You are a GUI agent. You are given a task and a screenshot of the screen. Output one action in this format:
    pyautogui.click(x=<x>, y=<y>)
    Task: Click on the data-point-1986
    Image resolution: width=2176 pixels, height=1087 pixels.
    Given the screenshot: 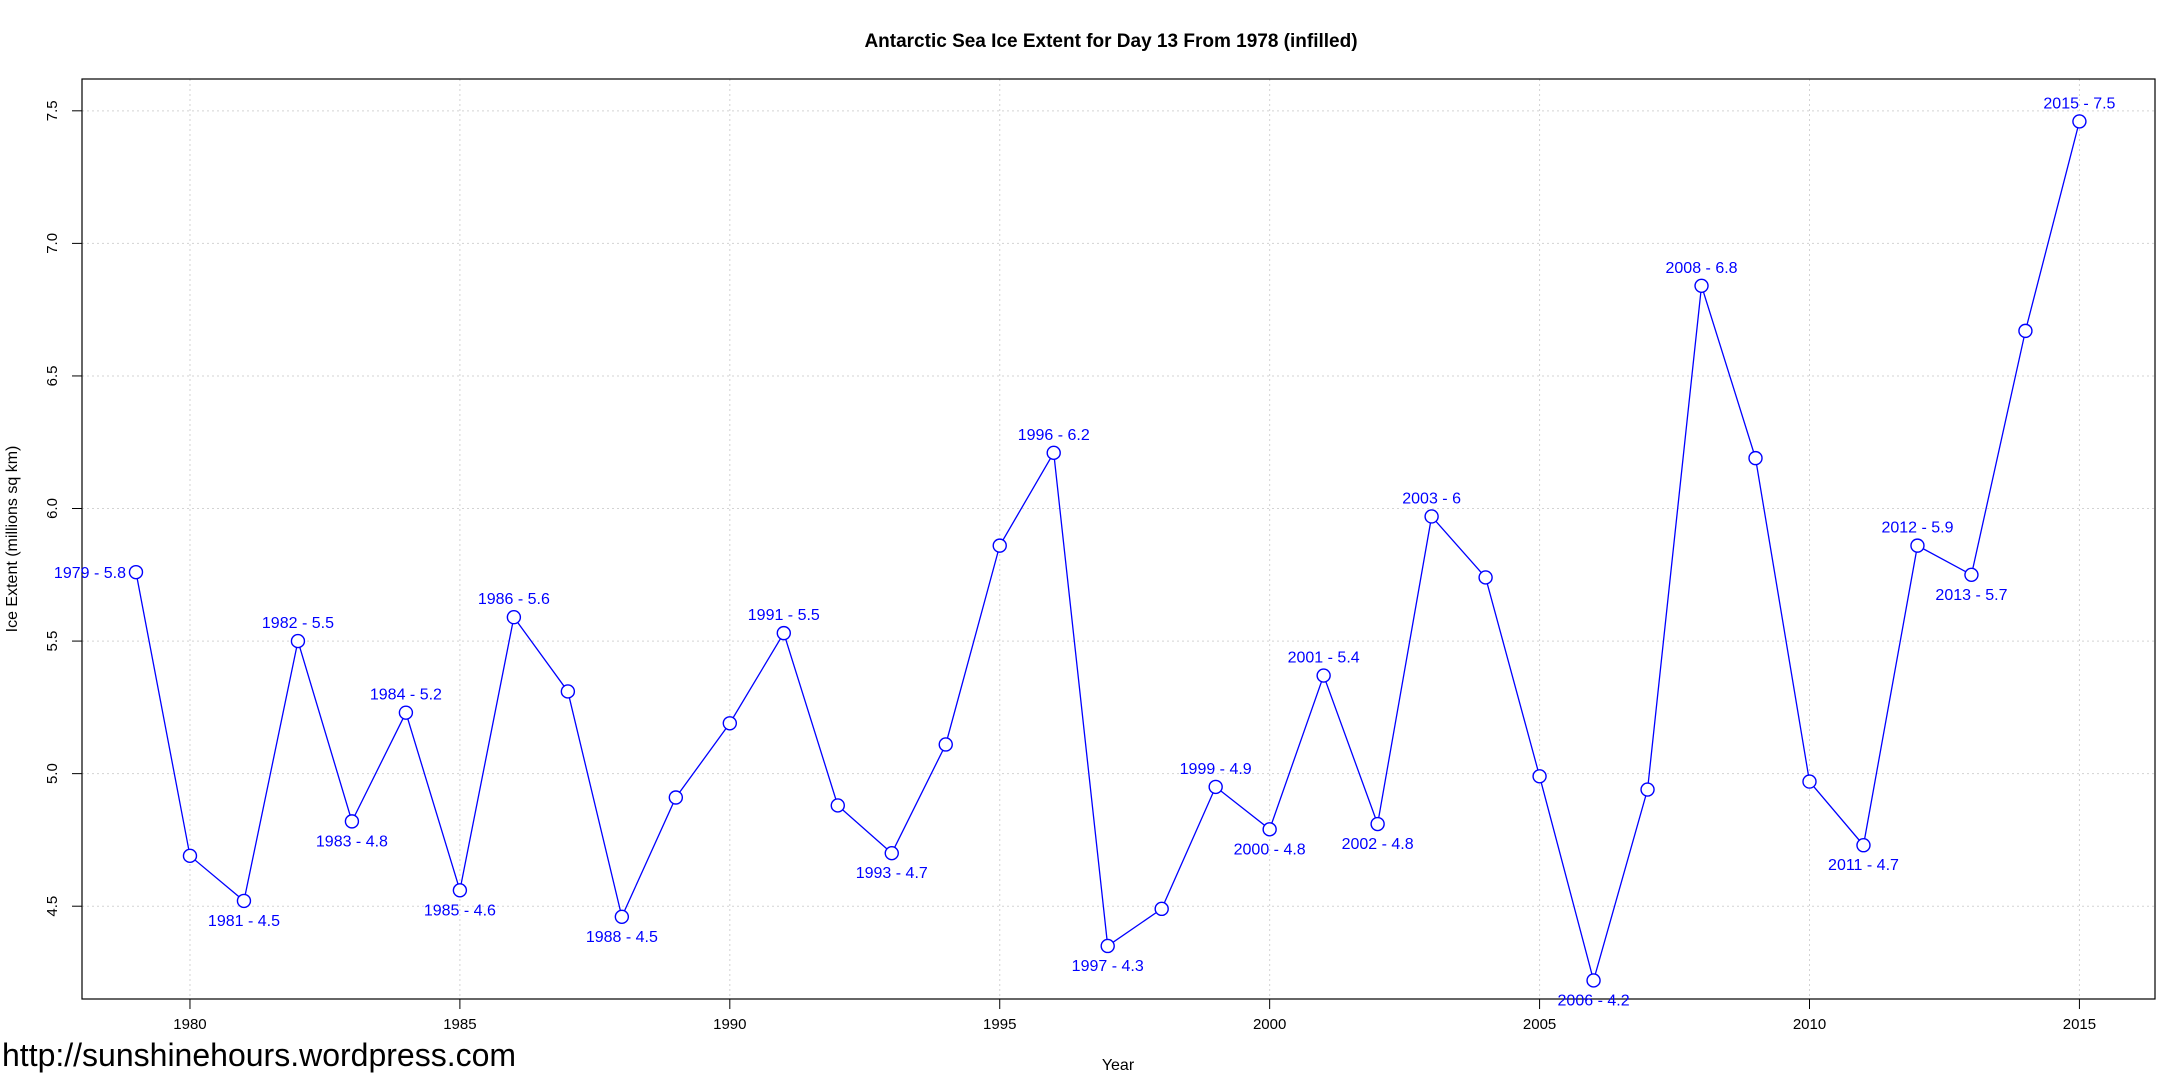 What is the action you would take?
    pyautogui.click(x=514, y=617)
    